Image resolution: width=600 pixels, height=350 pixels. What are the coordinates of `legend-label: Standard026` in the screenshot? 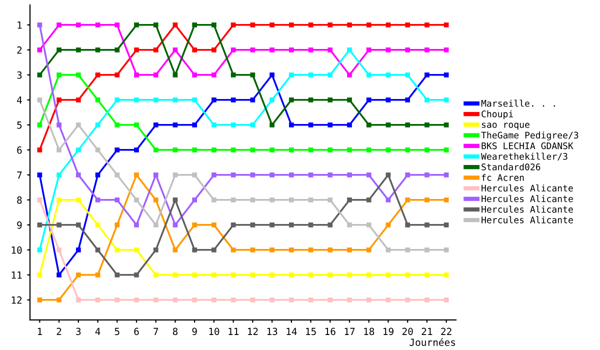 It's located at (511, 166).